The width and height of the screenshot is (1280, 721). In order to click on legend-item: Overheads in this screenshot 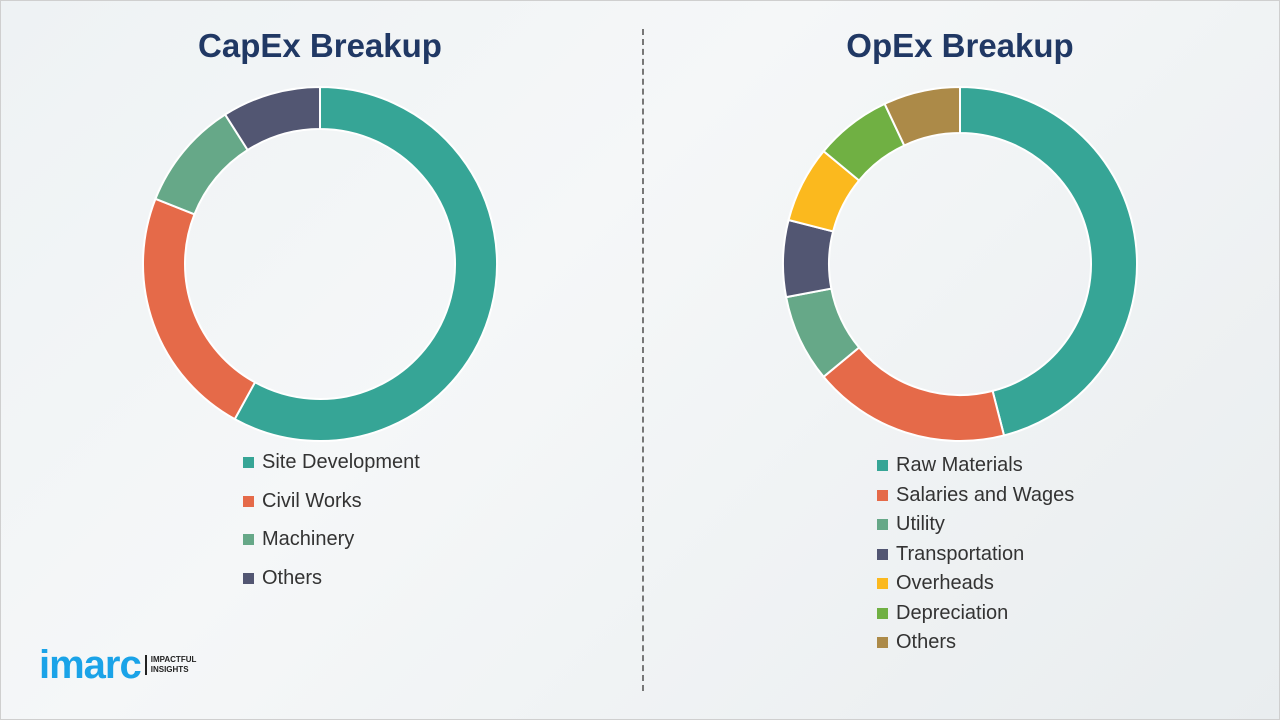, I will do `click(935, 583)`.